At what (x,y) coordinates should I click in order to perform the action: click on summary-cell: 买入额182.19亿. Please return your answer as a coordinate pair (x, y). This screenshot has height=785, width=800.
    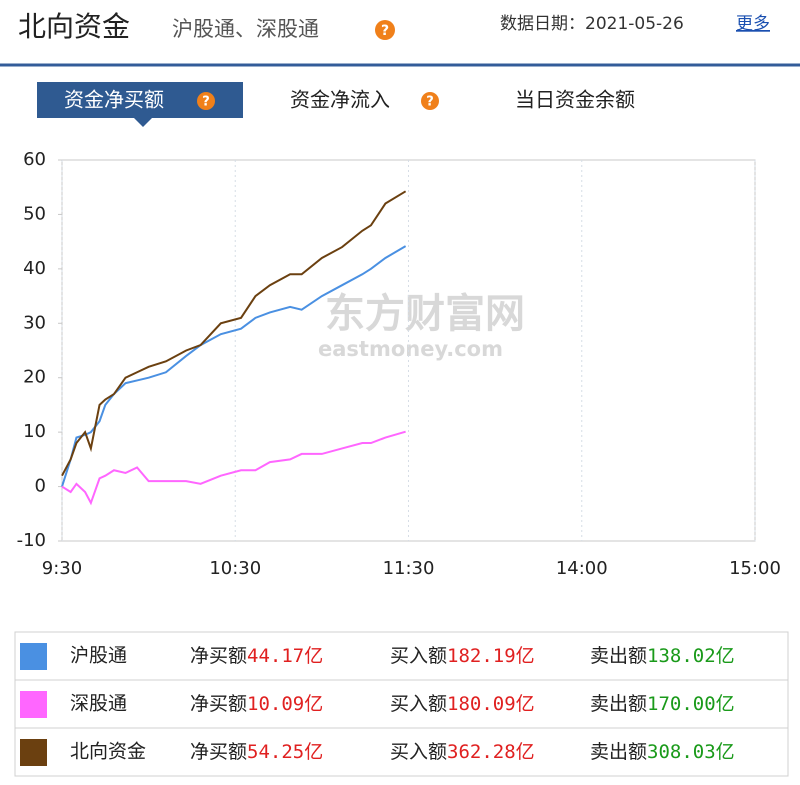
    Looking at the image, I should click on (462, 656).